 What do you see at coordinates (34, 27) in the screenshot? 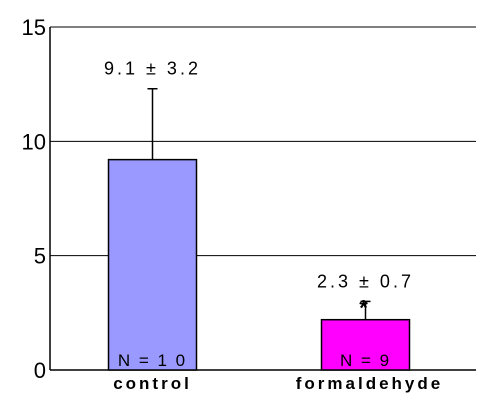
I see `y-tick-label-15: 15` at bounding box center [34, 27].